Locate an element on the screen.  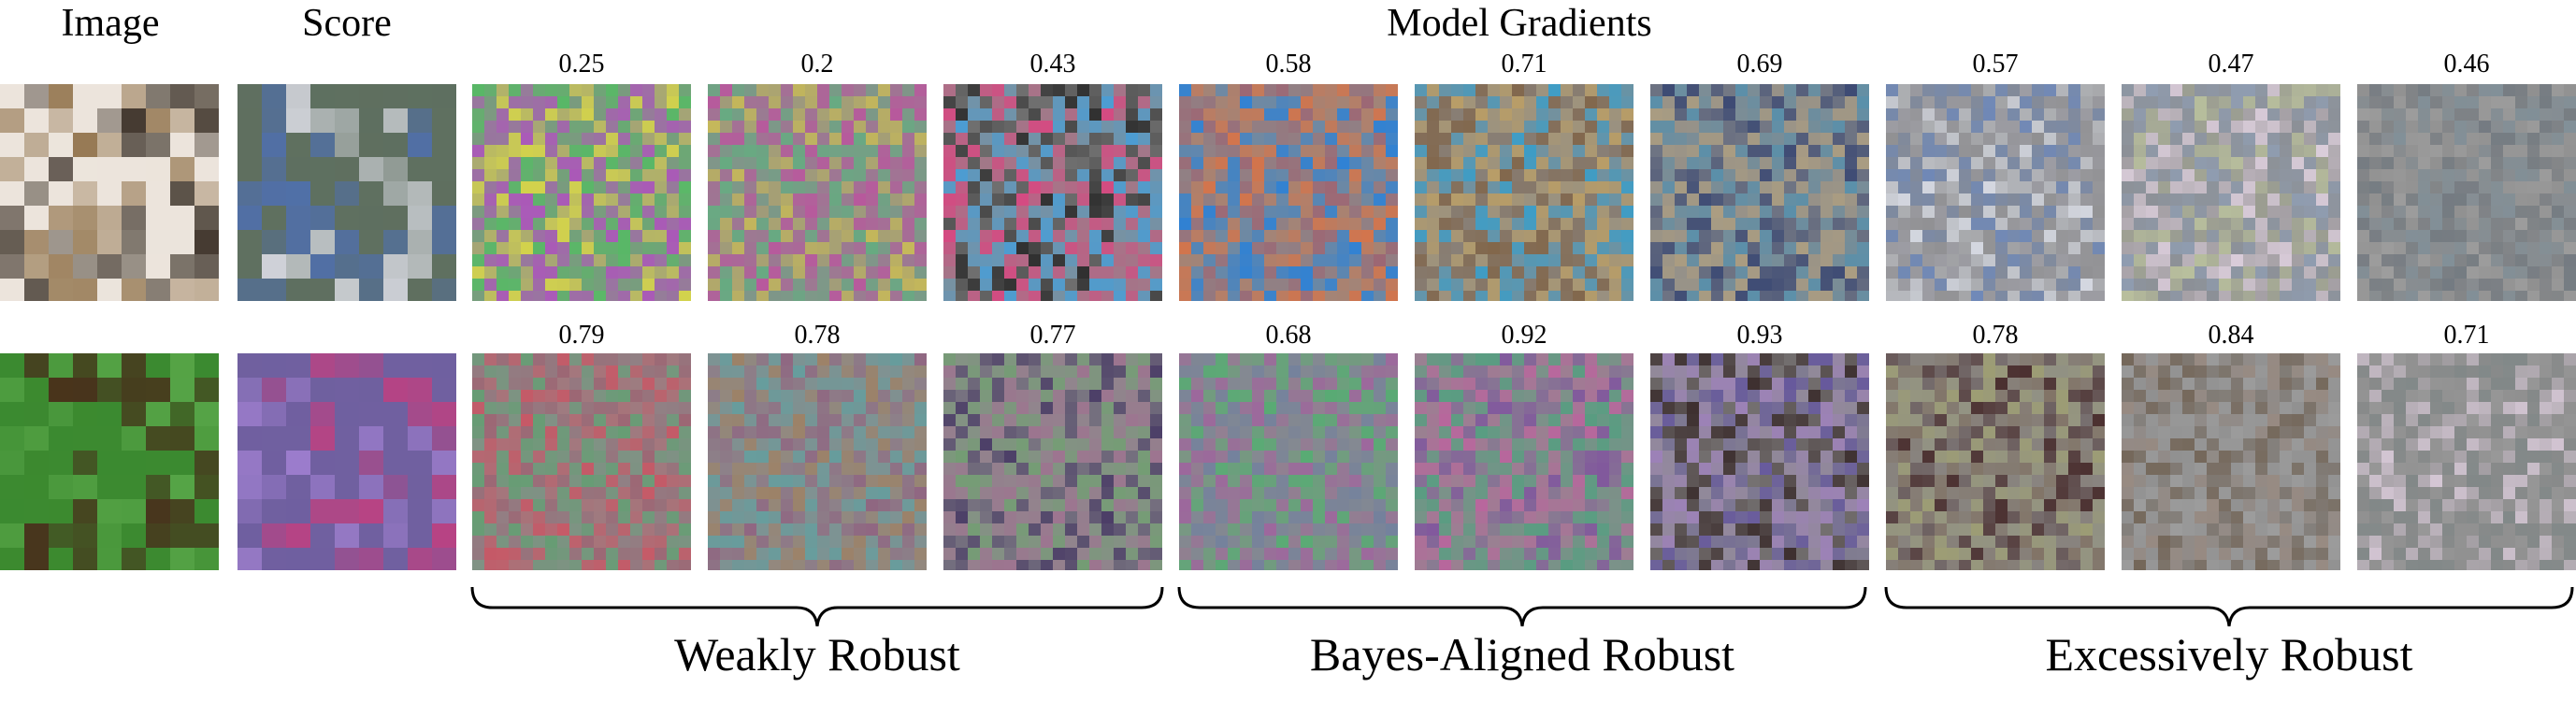
gradient-score: 0.58 is located at coordinates (1288, 64).